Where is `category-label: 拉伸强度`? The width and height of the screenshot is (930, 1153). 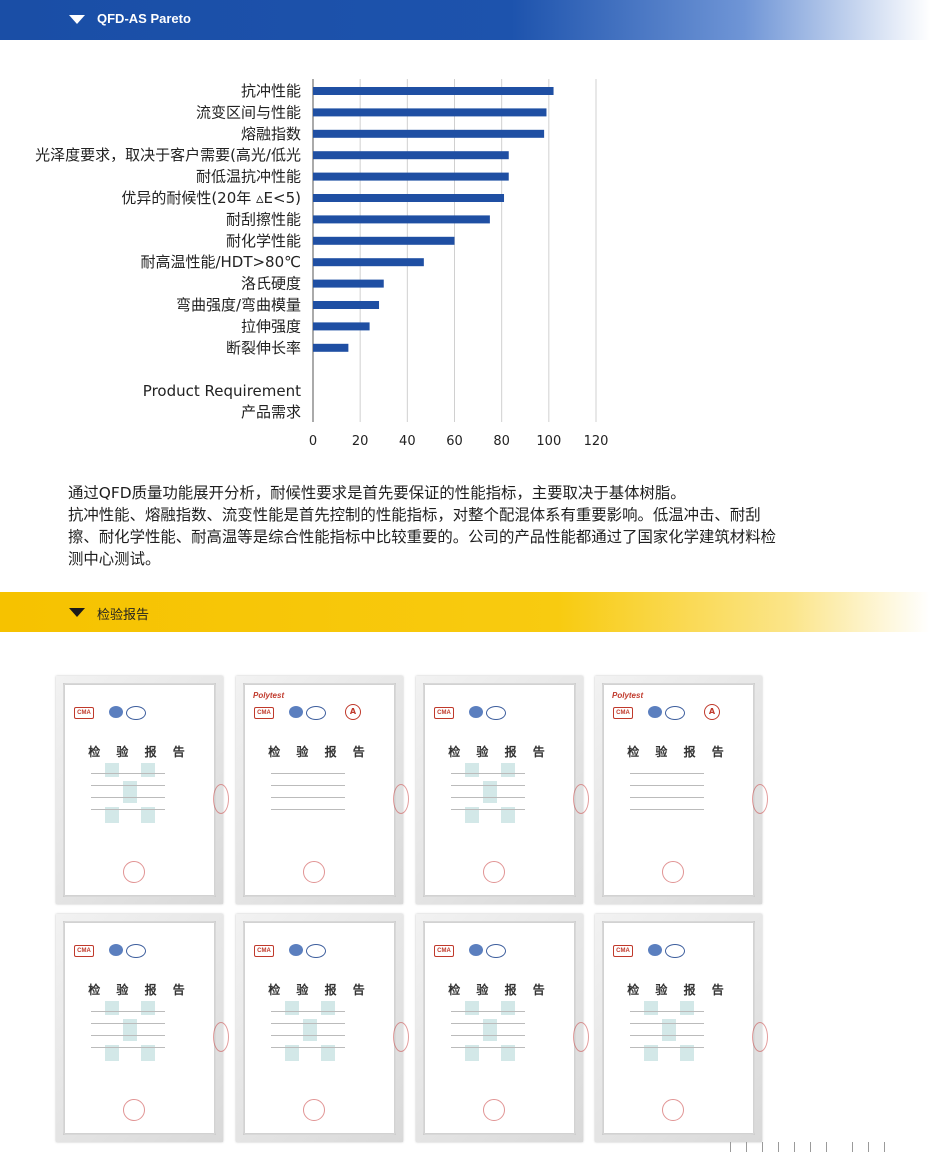
category-label: 拉伸强度 is located at coordinates (271, 326).